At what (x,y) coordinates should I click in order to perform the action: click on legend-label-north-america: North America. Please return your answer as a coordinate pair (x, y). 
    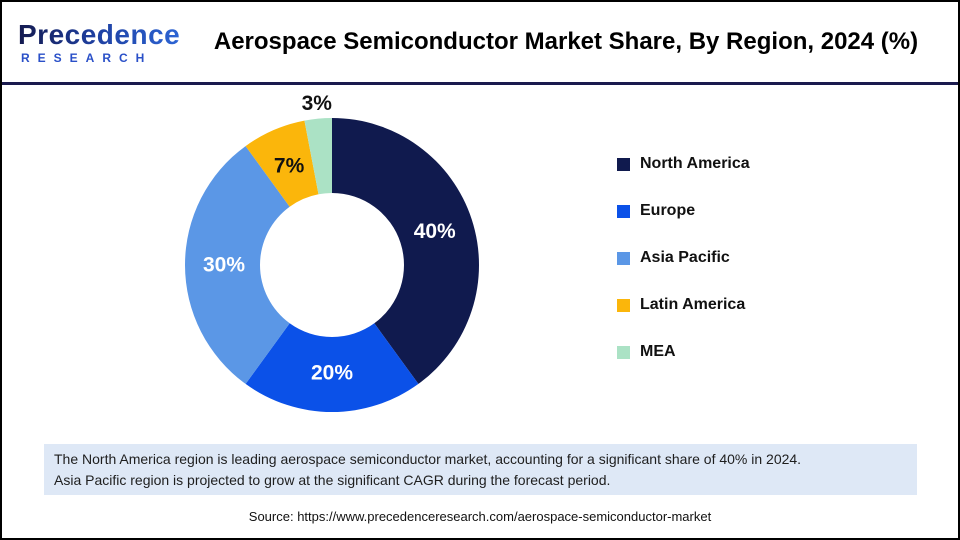
    Looking at the image, I should click on (695, 163).